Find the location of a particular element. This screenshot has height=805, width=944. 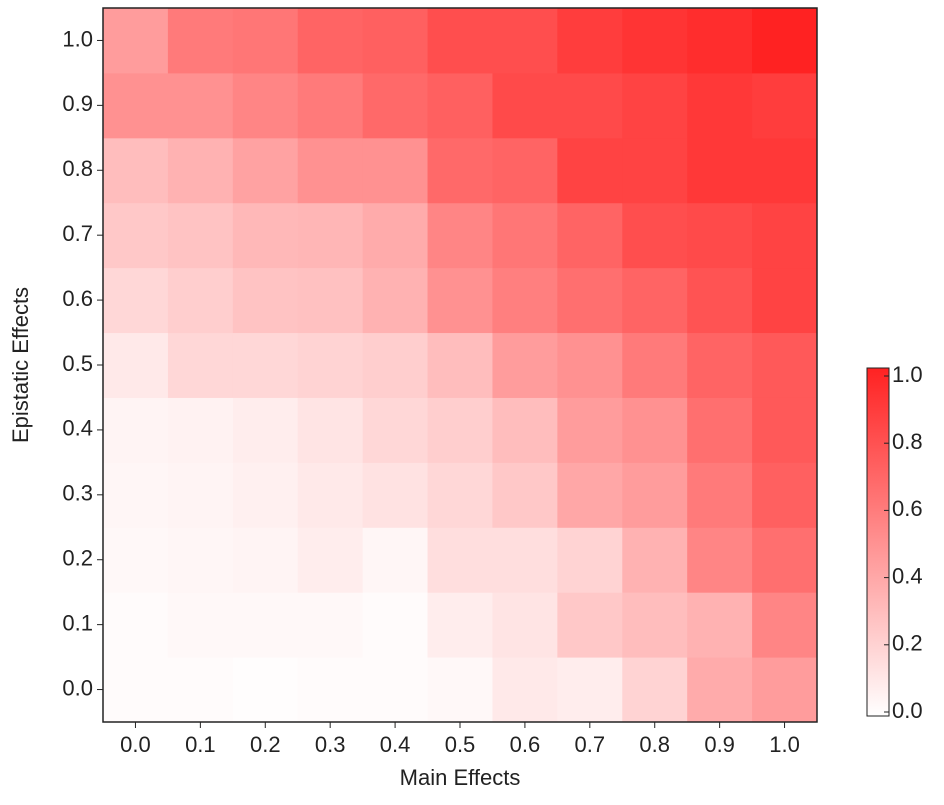

colorbar-tick-label: 0.6 is located at coordinates (907, 508).